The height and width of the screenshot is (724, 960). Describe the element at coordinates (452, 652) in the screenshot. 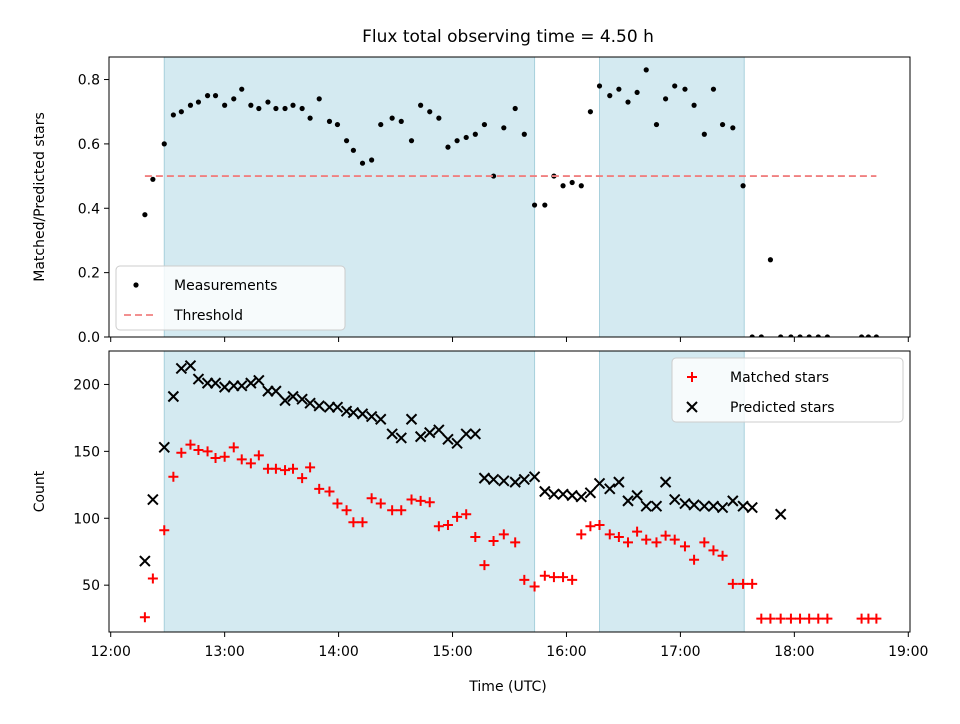

I see `x-tick-label: 15:00` at that location.